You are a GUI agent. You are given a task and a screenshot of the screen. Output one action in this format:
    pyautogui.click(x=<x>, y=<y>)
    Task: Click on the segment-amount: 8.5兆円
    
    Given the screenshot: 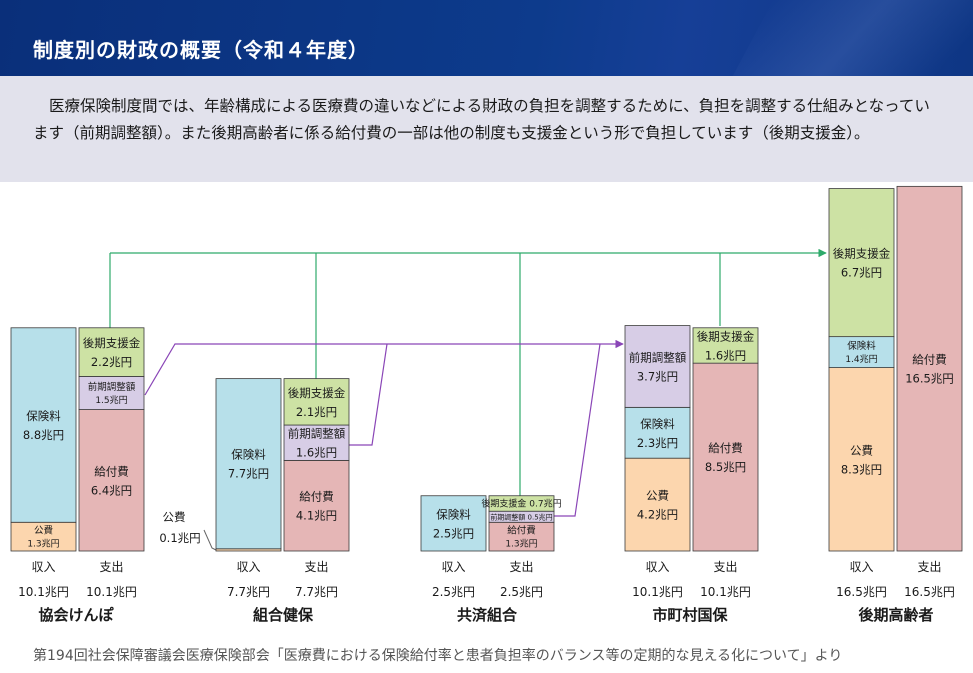 What is the action you would take?
    pyautogui.click(x=725, y=467)
    